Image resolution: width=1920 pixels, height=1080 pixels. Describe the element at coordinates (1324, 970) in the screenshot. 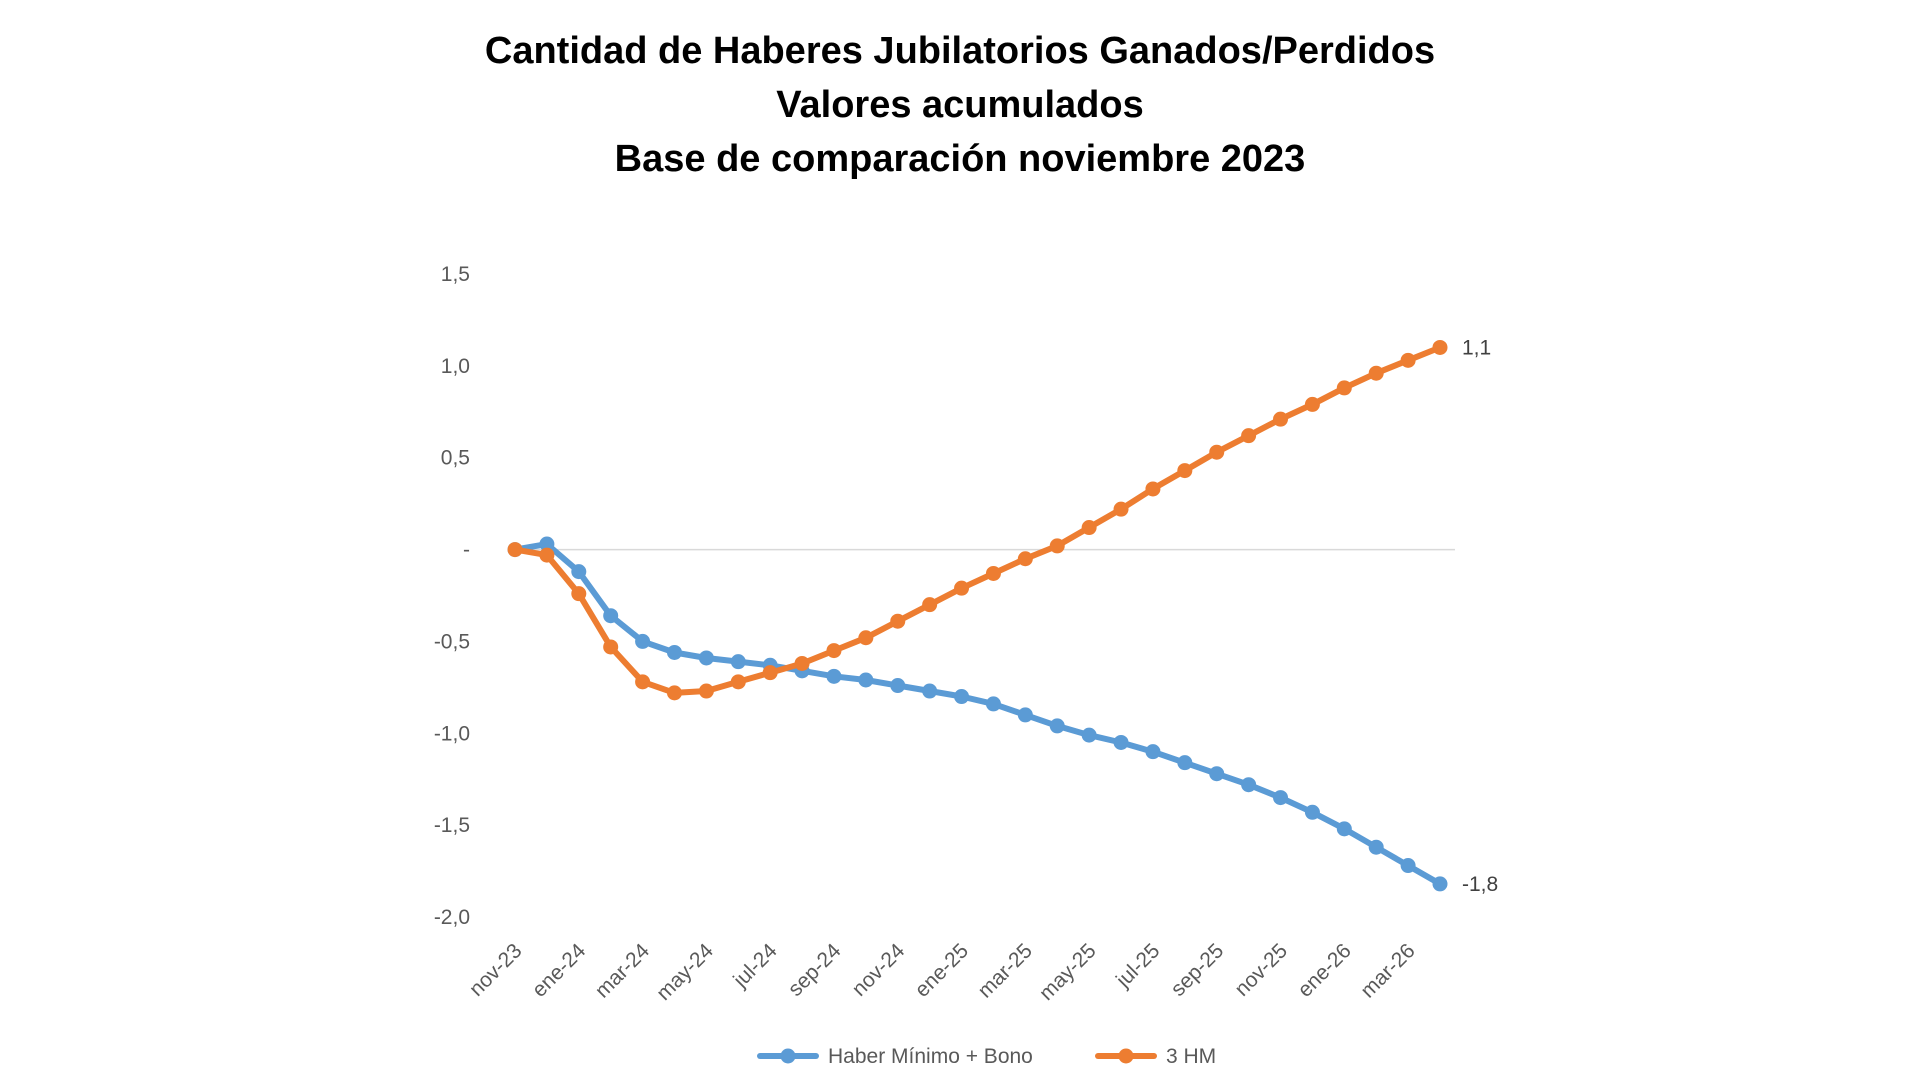

I see `x-tick-label: ene-26` at that location.